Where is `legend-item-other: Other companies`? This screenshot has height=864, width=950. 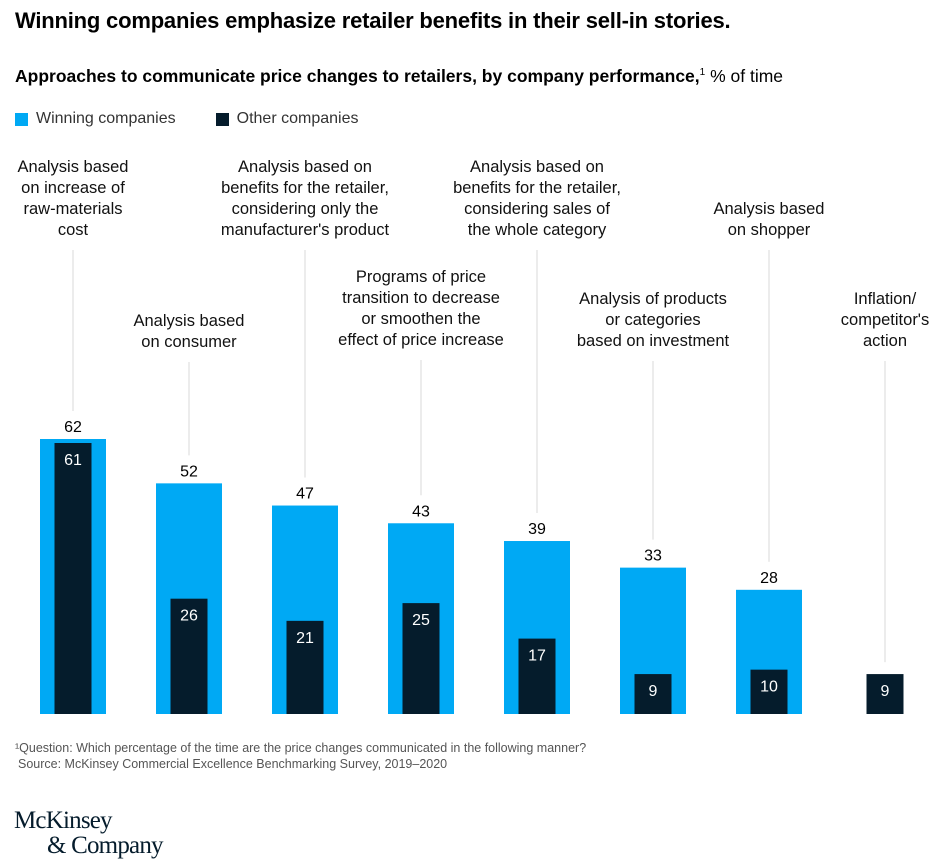 legend-item-other: Other companies is located at coordinates (287, 119).